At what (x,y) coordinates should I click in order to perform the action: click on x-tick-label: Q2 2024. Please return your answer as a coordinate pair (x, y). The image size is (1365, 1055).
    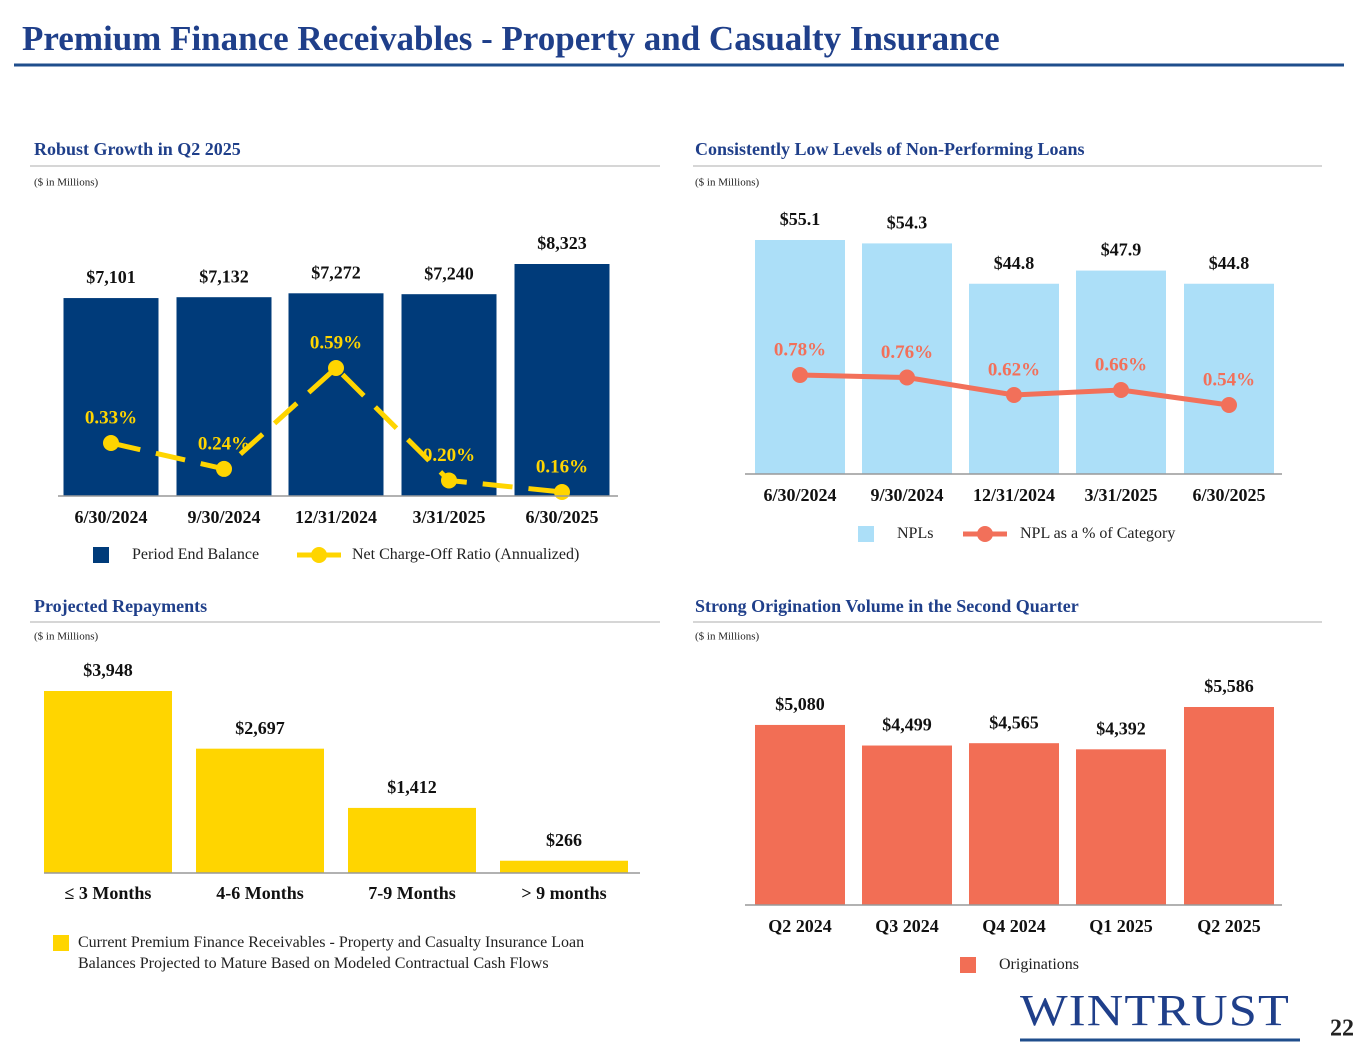
    Looking at the image, I should click on (800, 926).